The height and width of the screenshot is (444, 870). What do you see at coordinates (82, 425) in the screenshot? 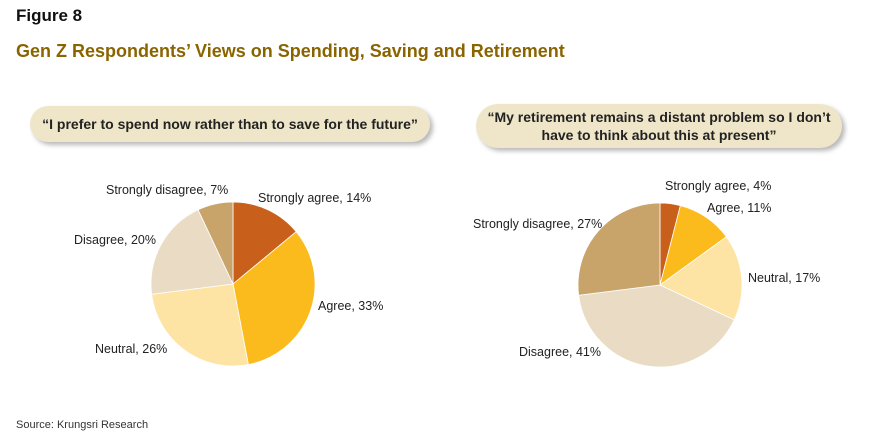
I see `source-note: Source: Krungsri Research` at bounding box center [82, 425].